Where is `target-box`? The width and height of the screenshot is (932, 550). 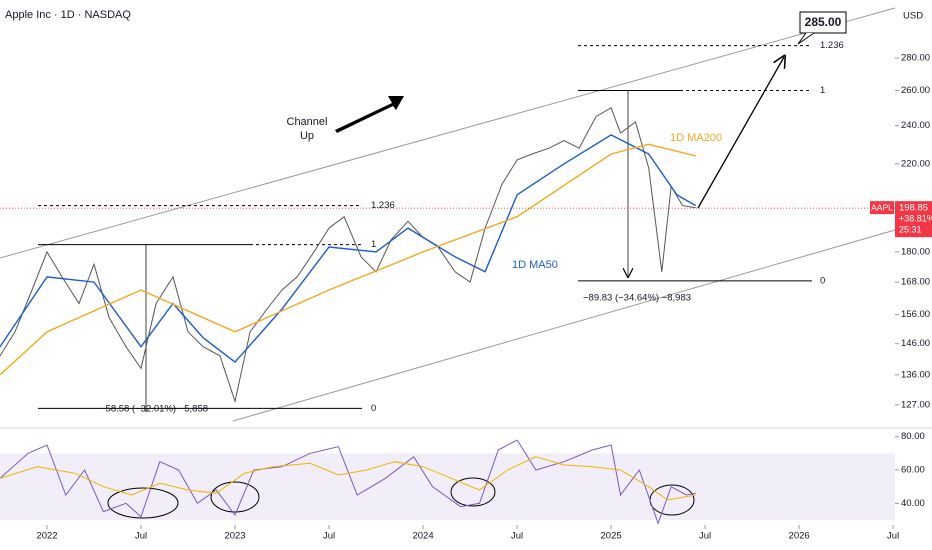 target-box is located at coordinates (823, 22).